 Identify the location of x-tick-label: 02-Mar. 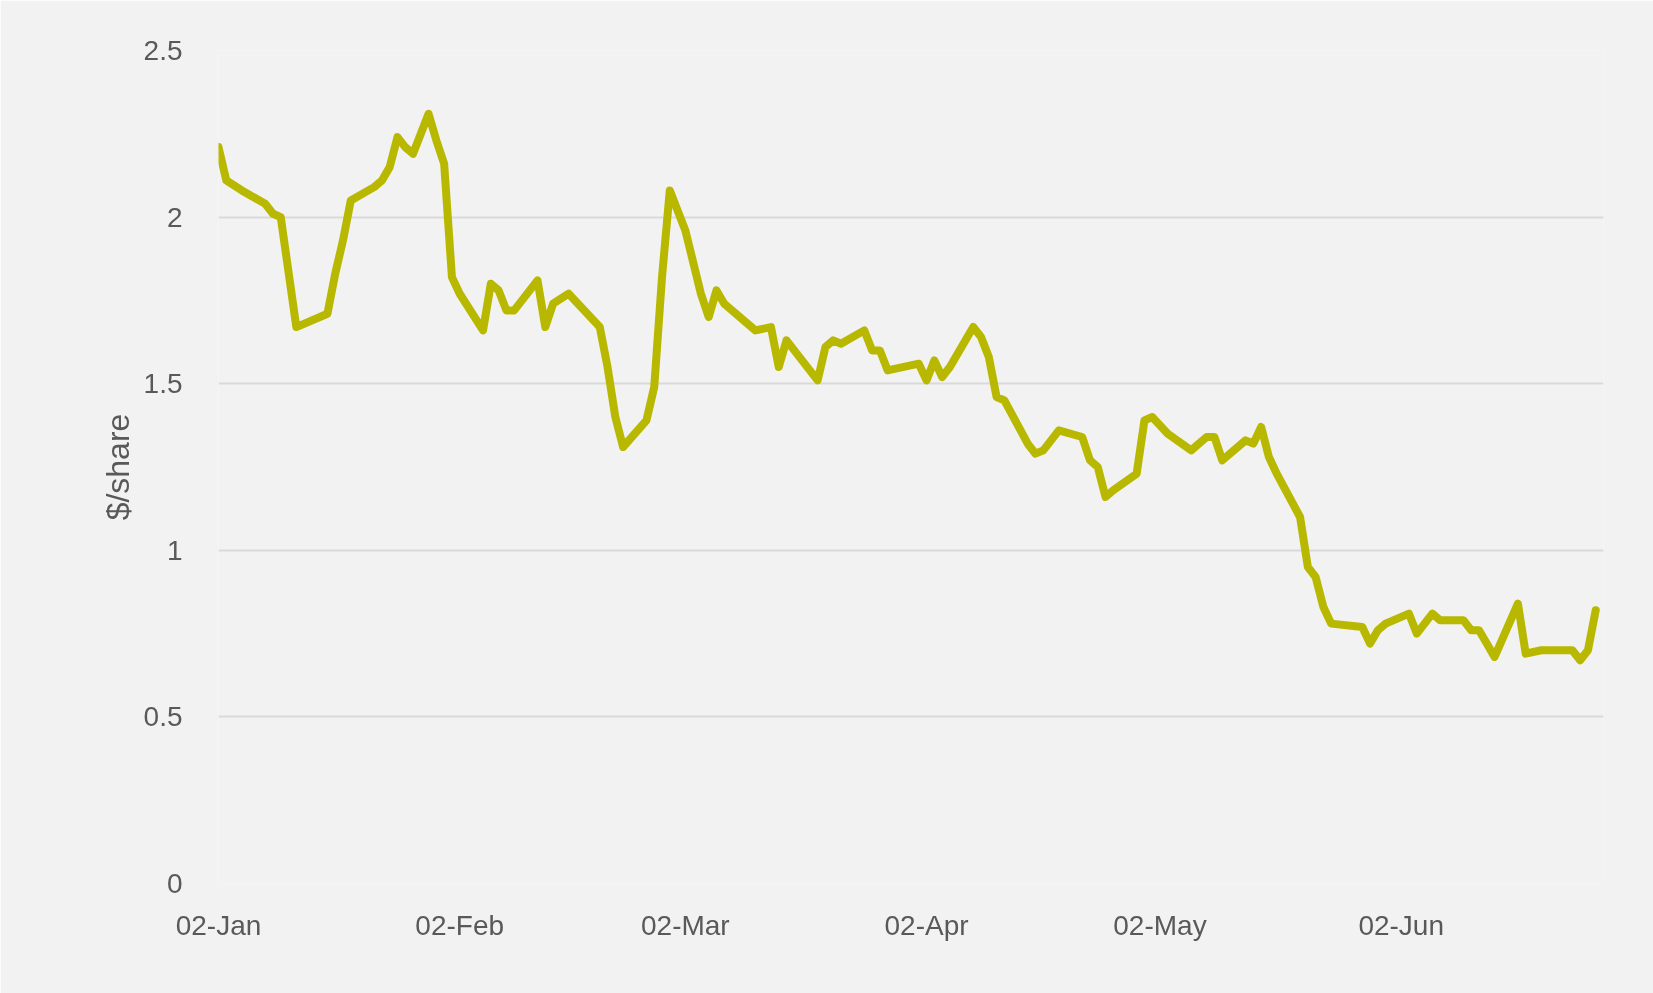
(685, 925).